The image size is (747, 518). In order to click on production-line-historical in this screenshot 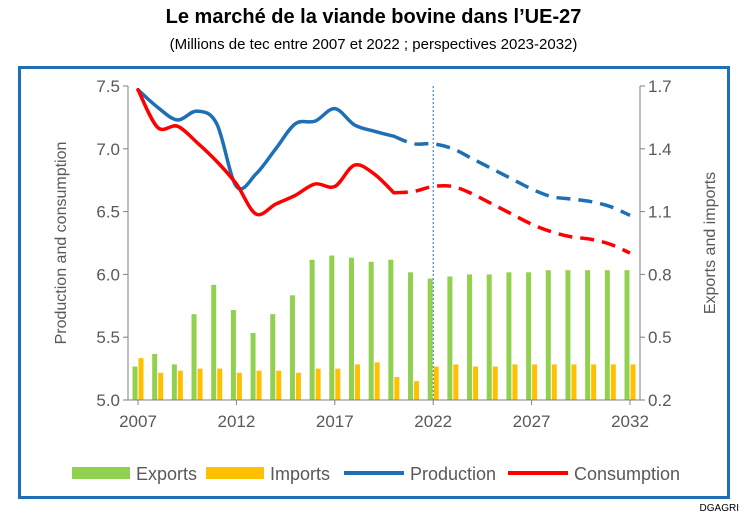, I will do `click(266, 139)`.